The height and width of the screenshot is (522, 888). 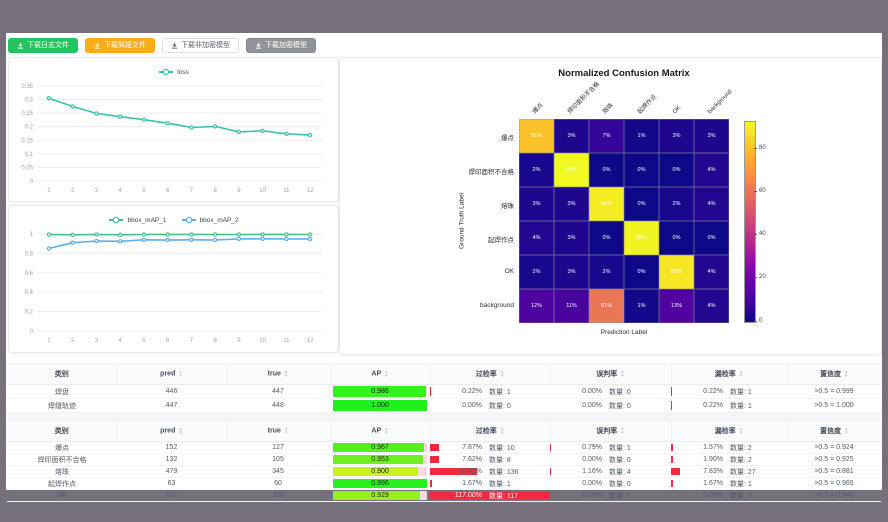 I want to click on toolbar-download-button-4: 下载加密模型, so click(x=281, y=45).